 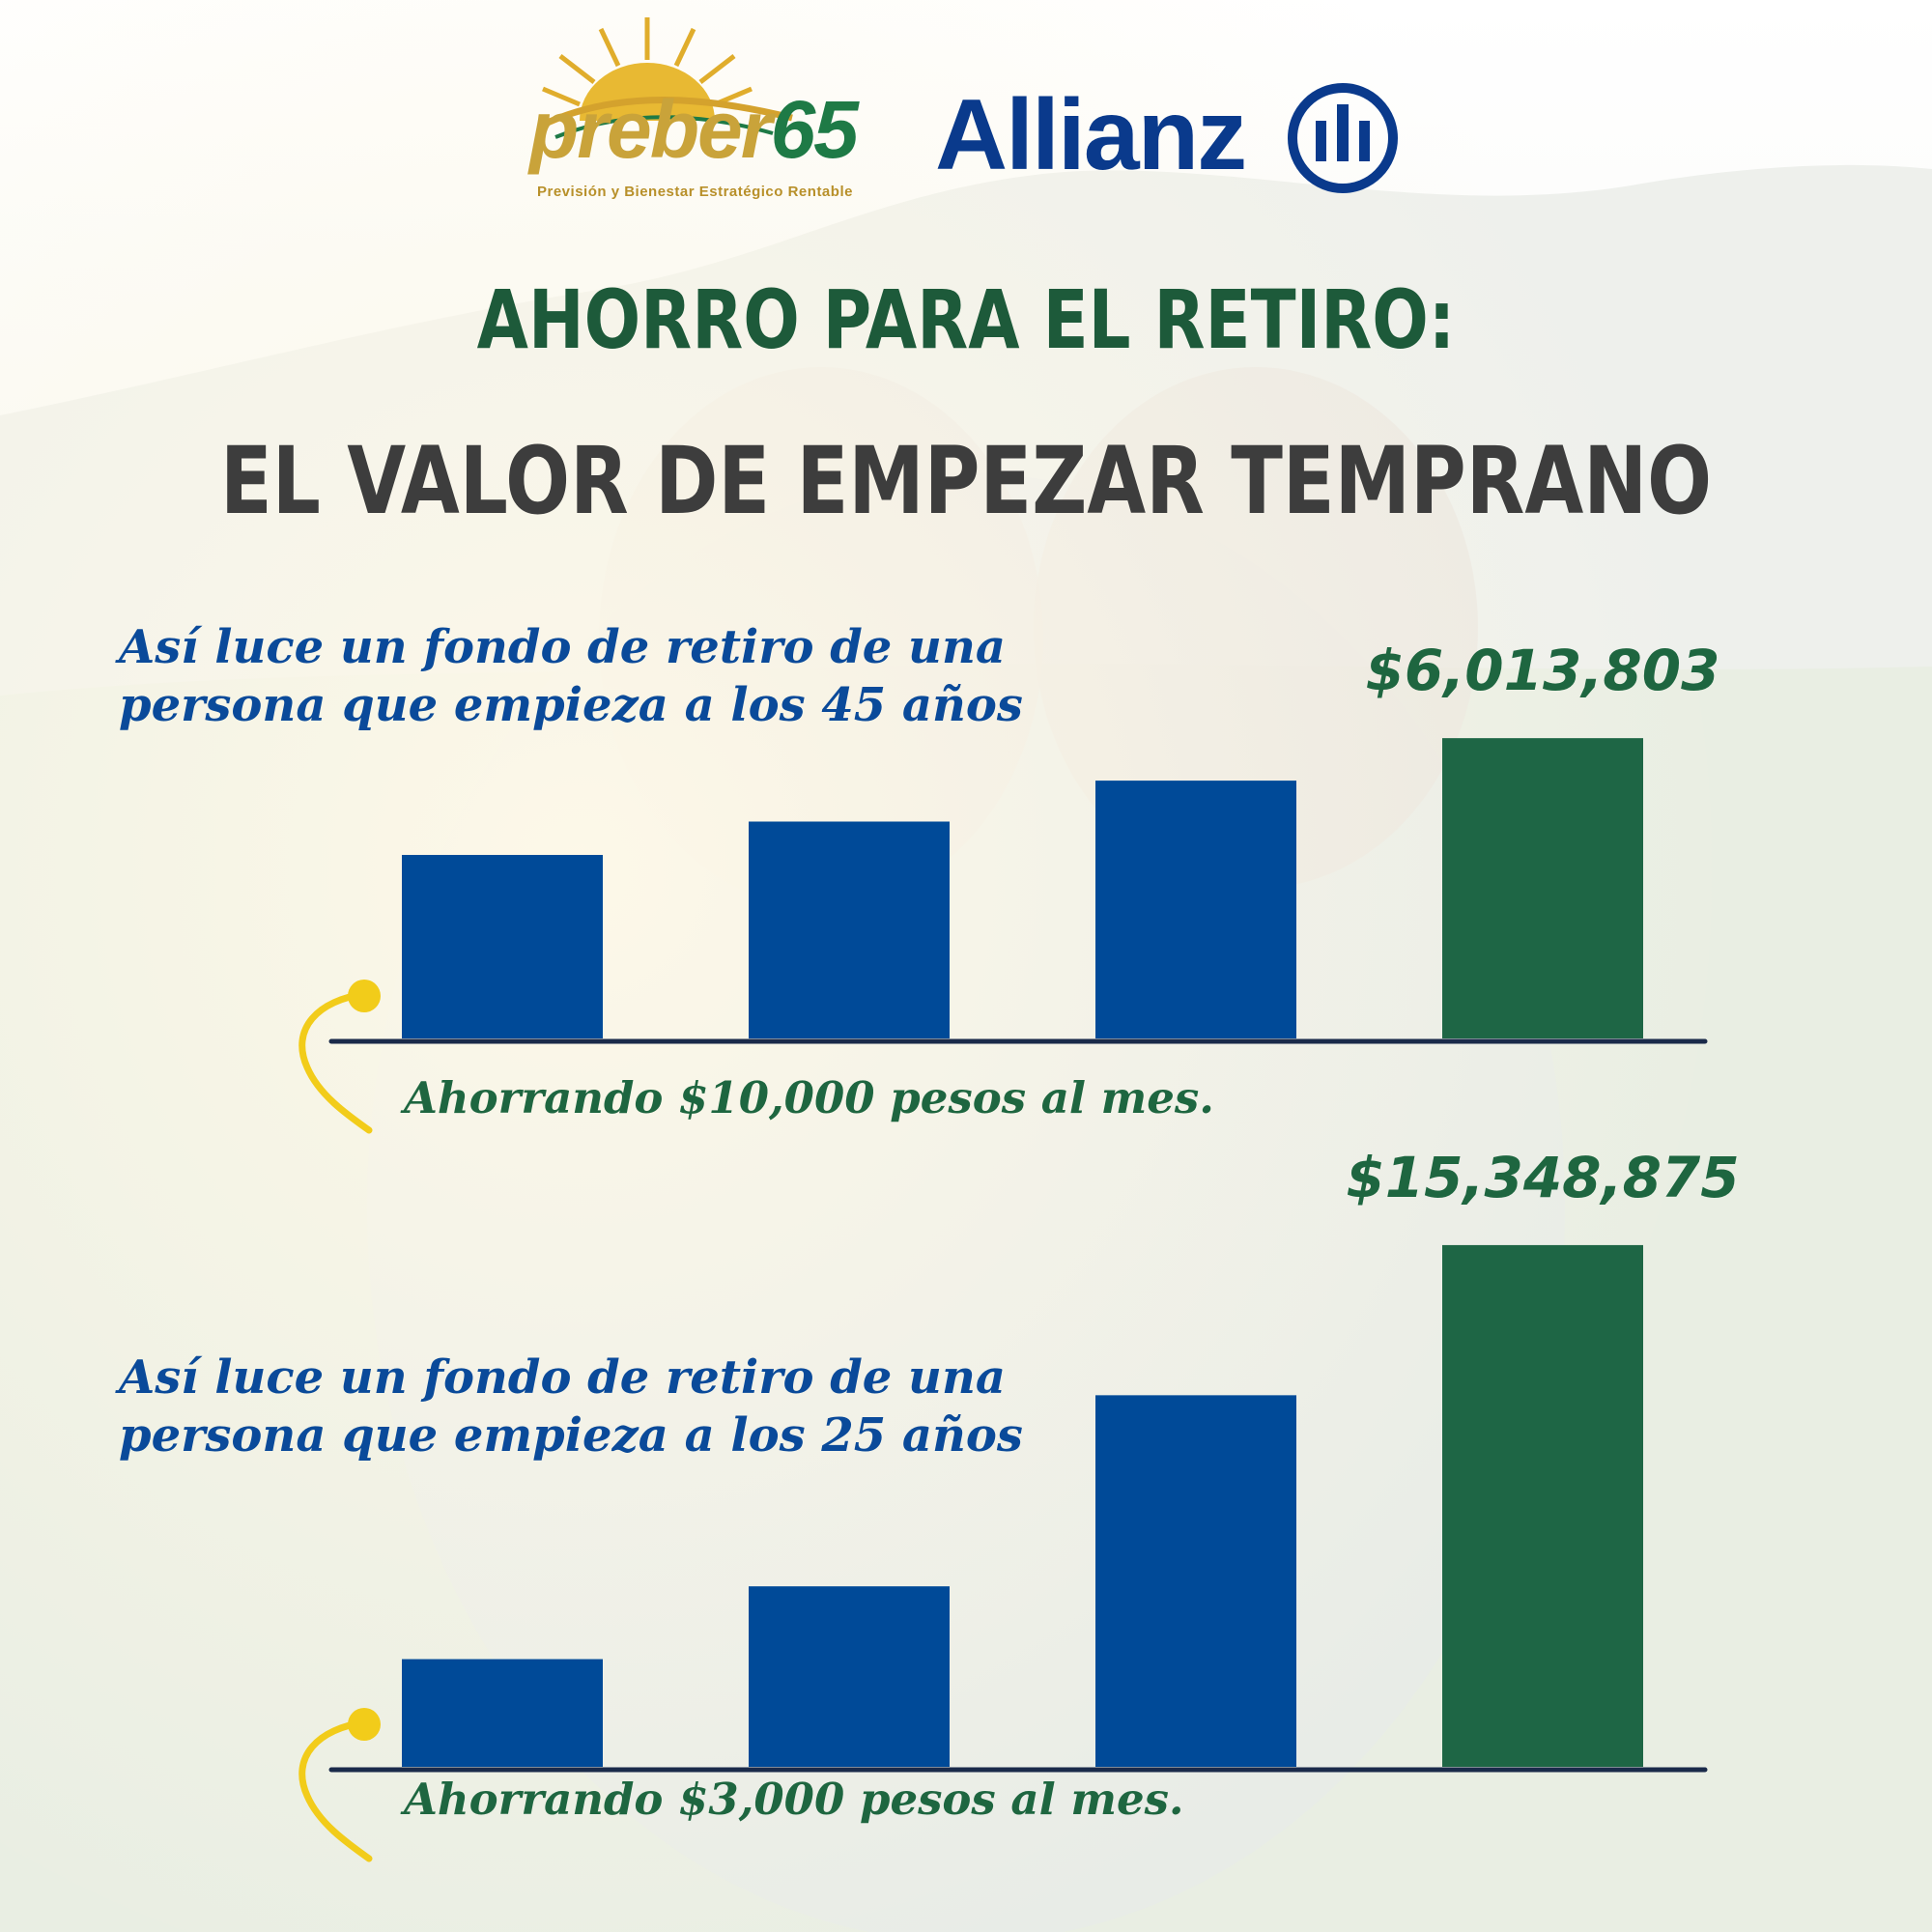 I want to click on chart1-caption-line1: Así luce un fondo de retiro de una, so click(x=562, y=647).